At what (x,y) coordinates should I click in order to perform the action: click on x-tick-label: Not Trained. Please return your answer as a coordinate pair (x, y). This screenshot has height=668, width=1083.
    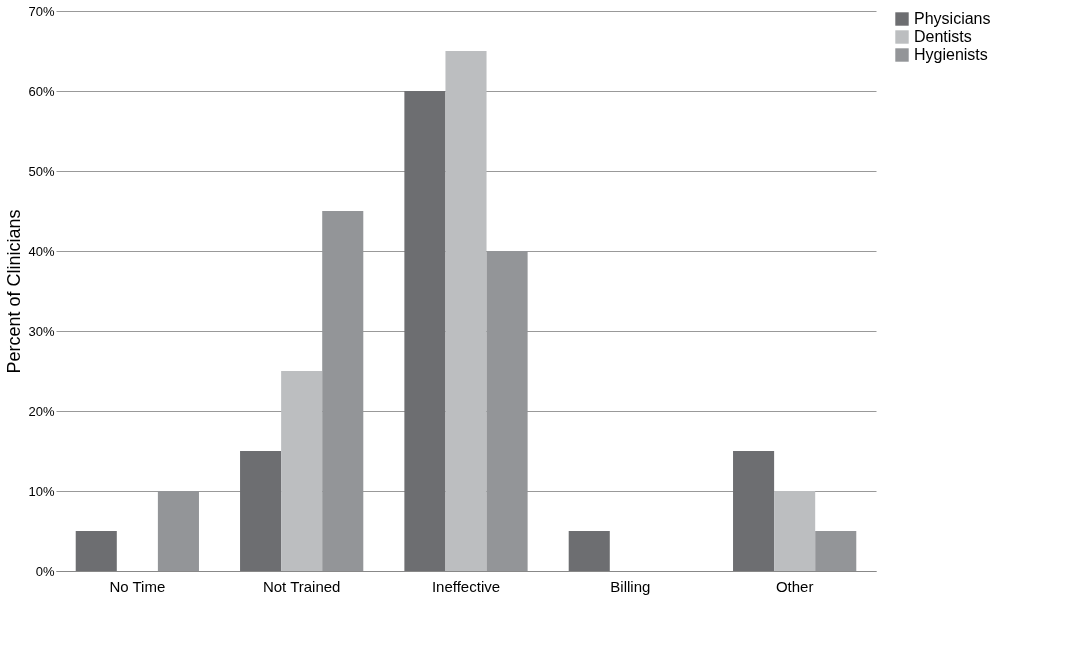
    Looking at the image, I should click on (301, 586).